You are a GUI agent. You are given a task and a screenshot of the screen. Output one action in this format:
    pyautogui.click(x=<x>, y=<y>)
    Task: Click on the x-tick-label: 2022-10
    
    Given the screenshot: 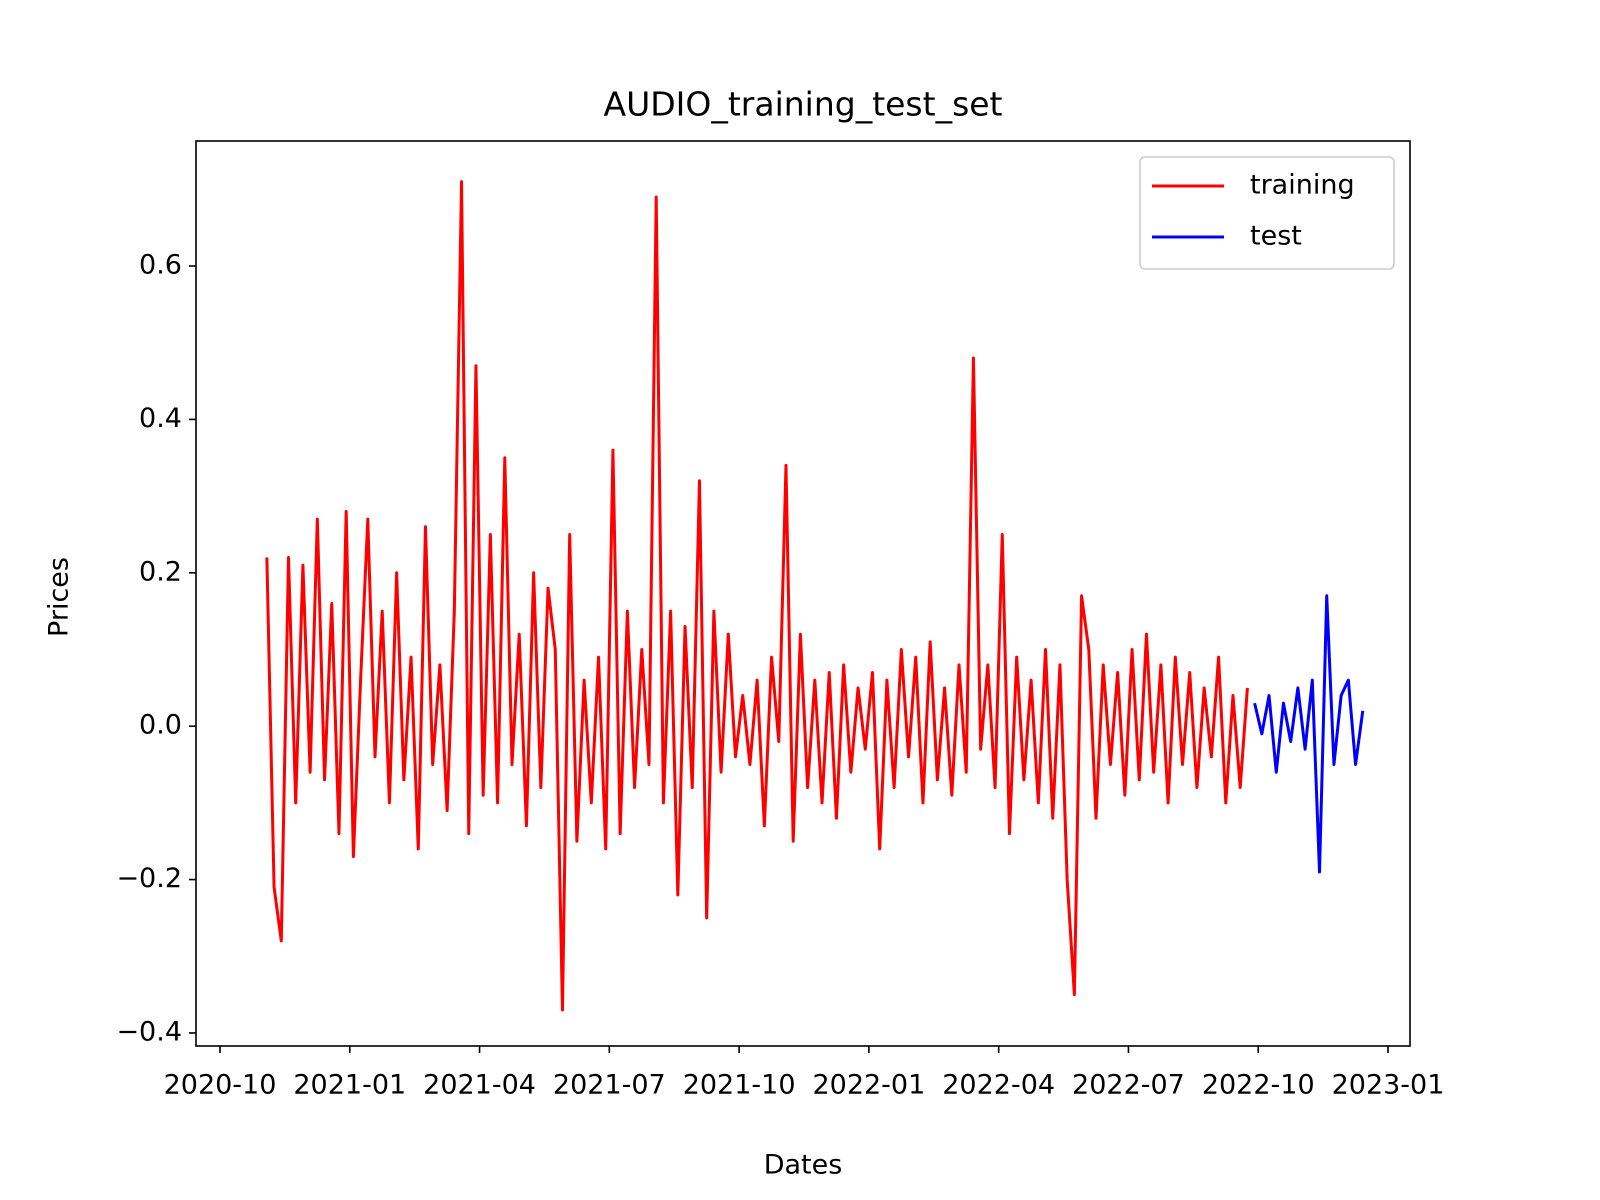 What is the action you would take?
    pyautogui.click(x=1258, y=1085)
    